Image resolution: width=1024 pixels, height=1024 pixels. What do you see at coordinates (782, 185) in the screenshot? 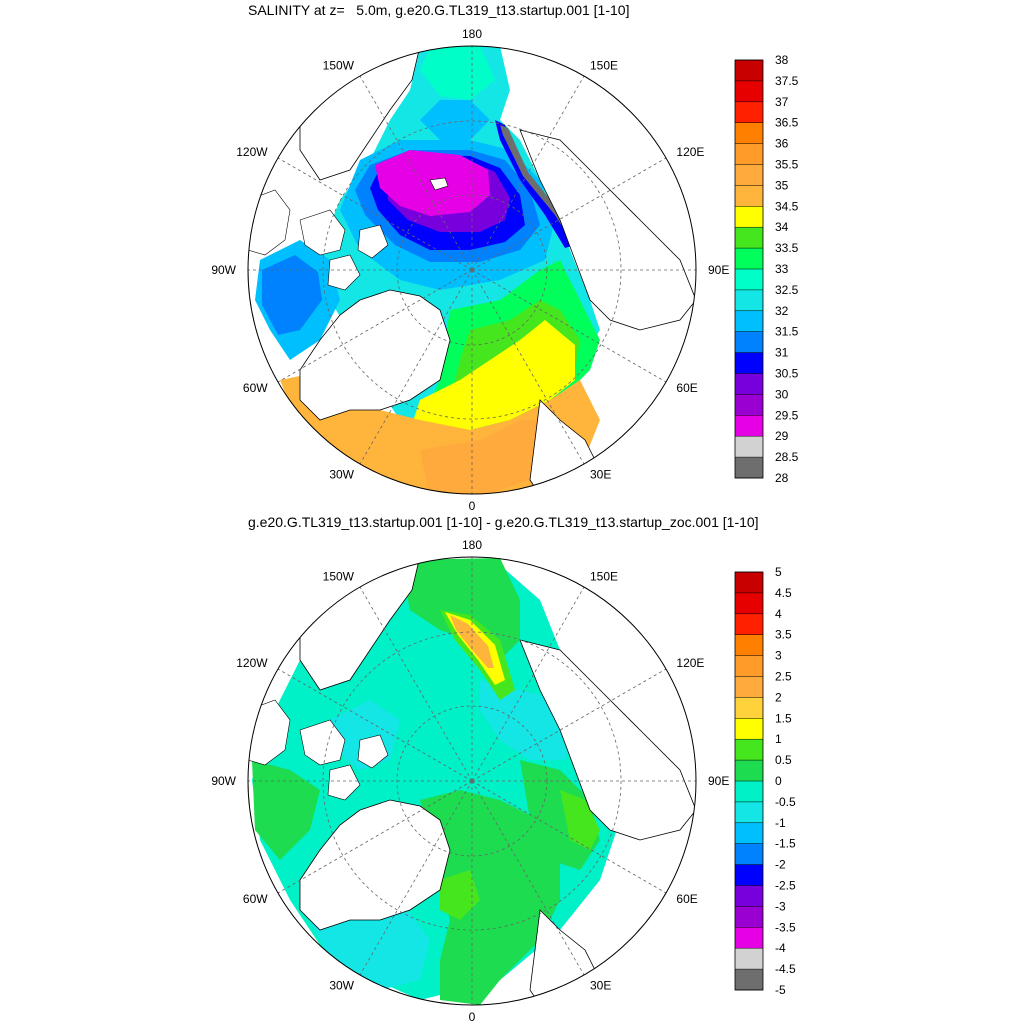
I see `colorbar-label: 35` at bounding box center [782, 185].